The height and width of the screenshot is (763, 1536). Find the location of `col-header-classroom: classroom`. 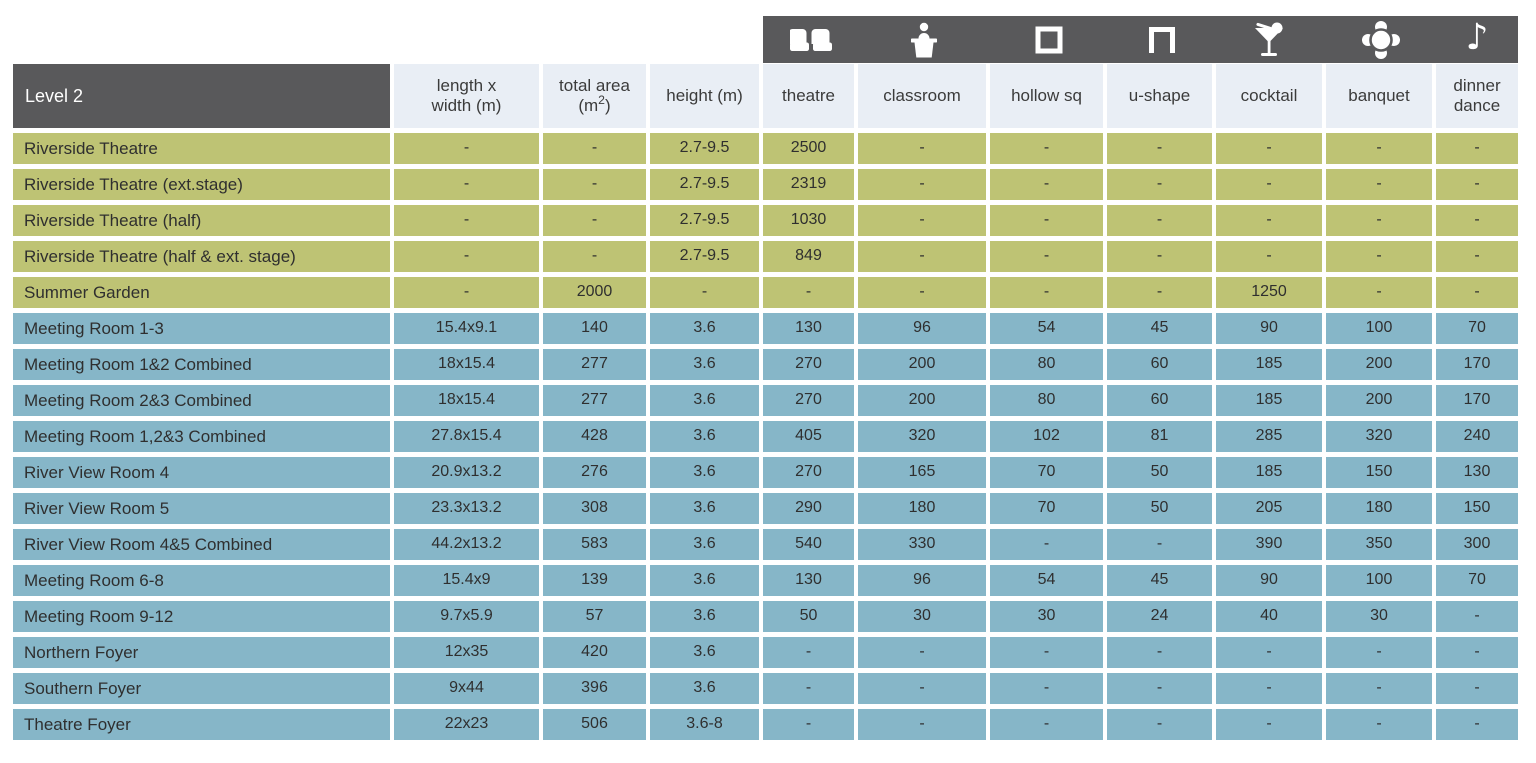

col-header-classroom: classroom is located at coordinates (922, 96).